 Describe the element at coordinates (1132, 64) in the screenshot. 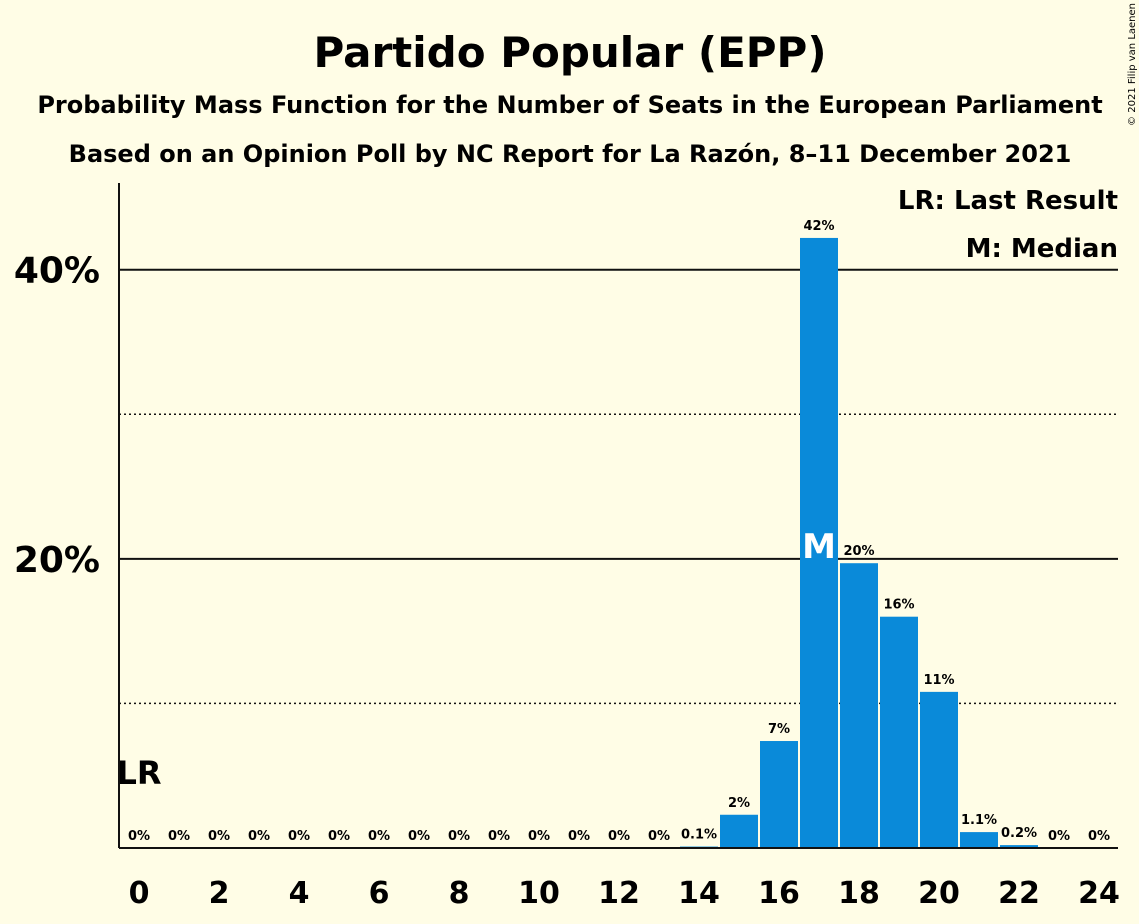

I see `copyright-notice: © 2021 Filip van Laenen` at that location.